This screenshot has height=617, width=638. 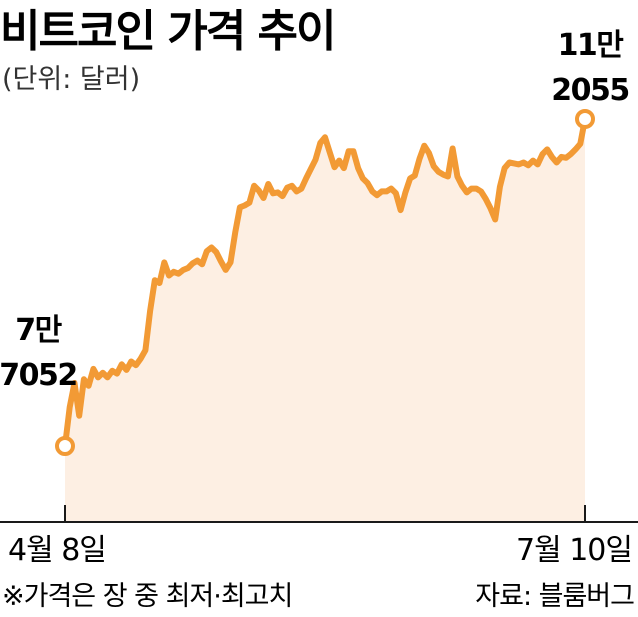 What do you see at coordinates (590, 90) in the screenshot?
I see `end-value-label-line2: 2055` at bounding box center [590, 90].